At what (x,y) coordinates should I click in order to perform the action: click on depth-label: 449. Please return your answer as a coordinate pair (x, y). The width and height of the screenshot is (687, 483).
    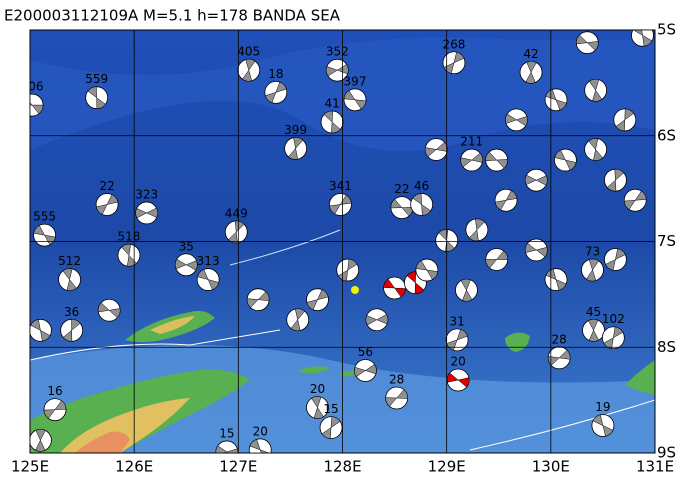
    Looking at the image, I should click on (236, 213).